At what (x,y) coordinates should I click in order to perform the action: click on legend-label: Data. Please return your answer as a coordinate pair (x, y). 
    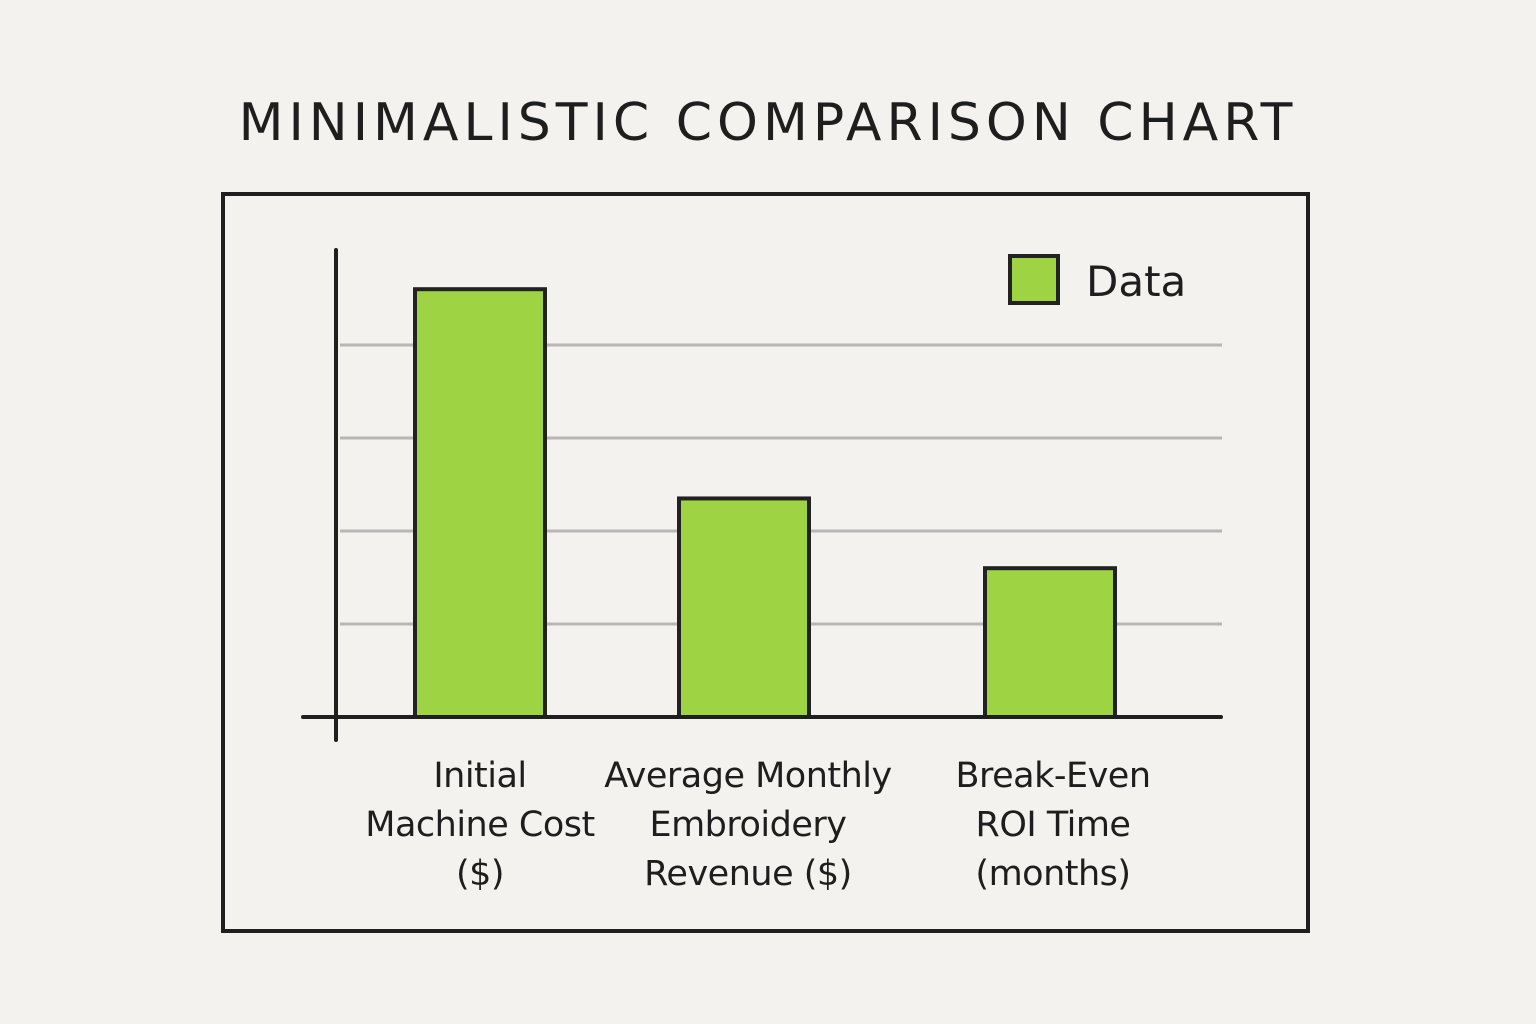
    Looking at the image, I should click on (1136, 281).